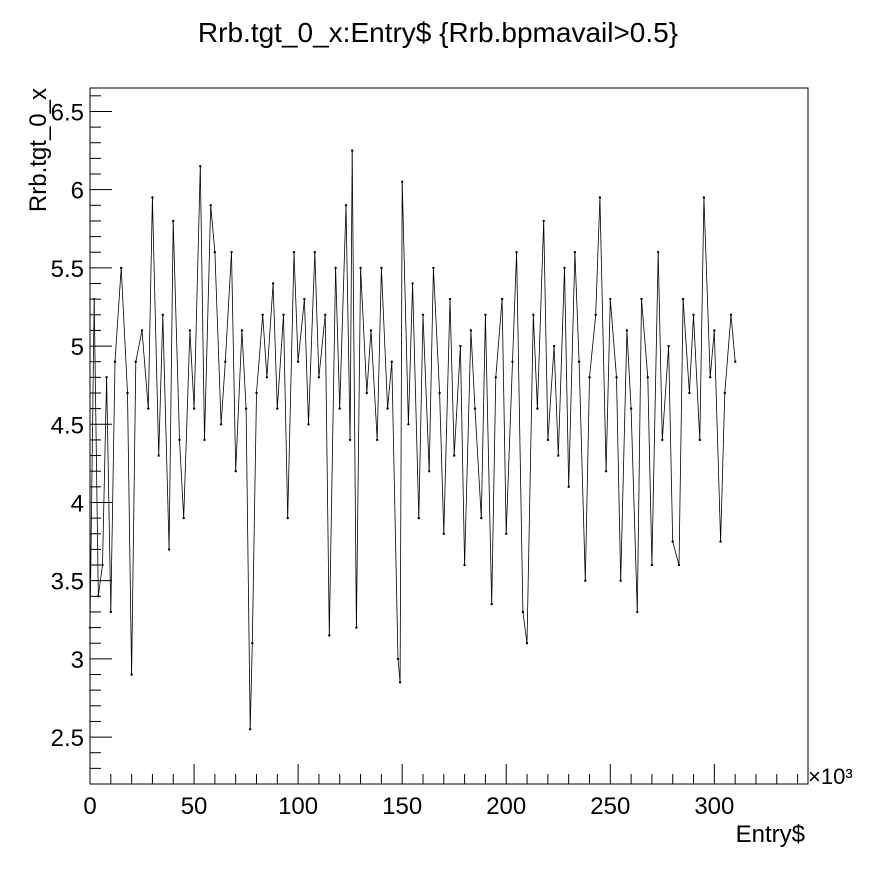  I want to click on x-tick-label: 150, so click(402, 806).